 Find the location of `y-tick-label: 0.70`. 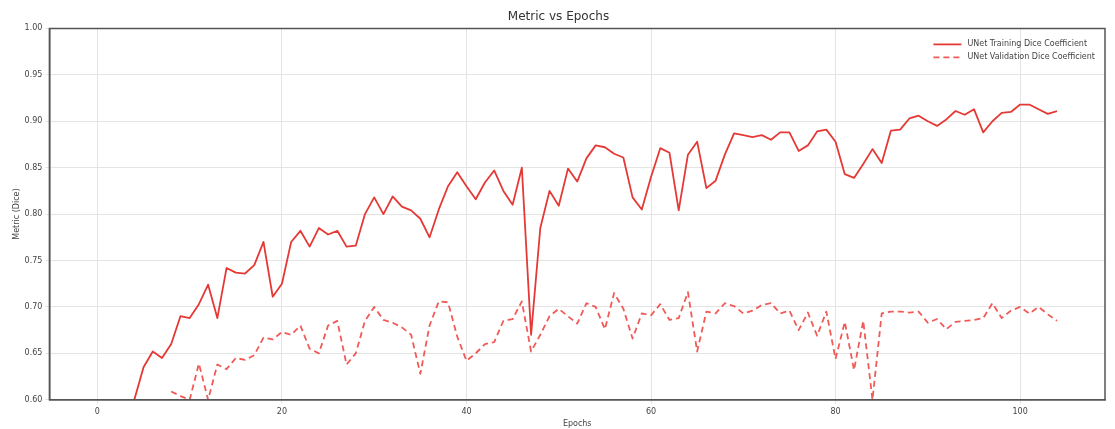

y-tick-label: 0.70 is located at coordinates (33, 307).